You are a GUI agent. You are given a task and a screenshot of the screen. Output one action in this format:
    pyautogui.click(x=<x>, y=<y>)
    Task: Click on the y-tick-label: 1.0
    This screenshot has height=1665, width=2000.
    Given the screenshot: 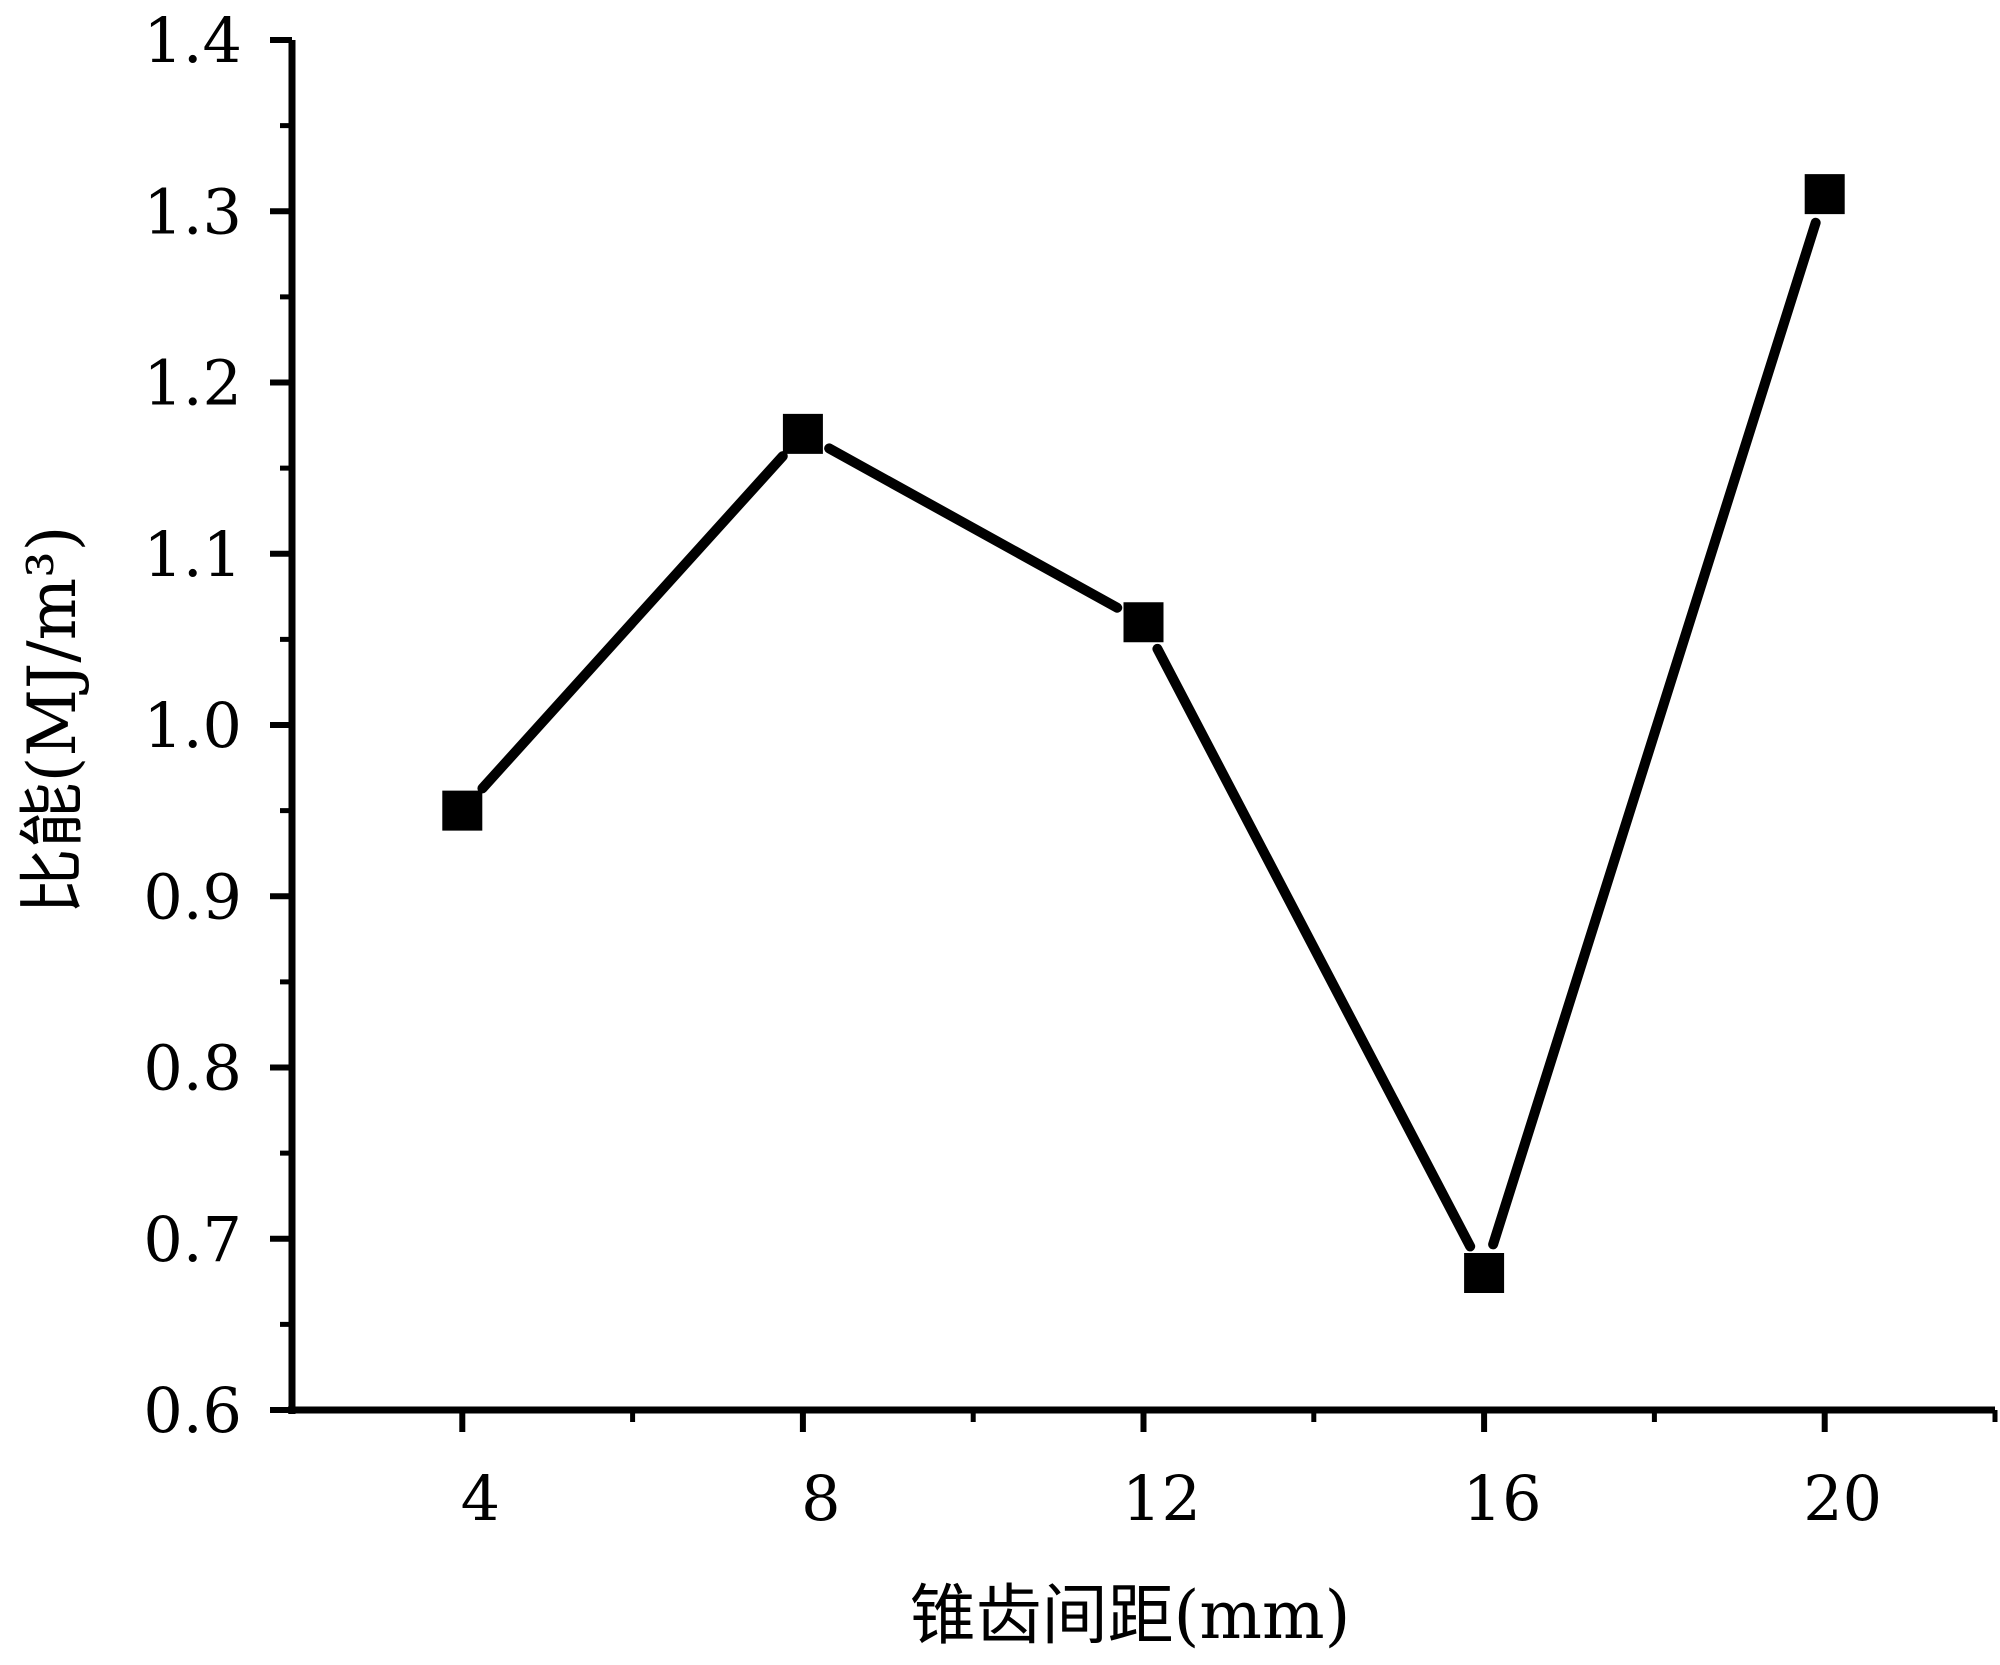 What is the action you would take?
    pyautogui.click(x=192, y=725)
    